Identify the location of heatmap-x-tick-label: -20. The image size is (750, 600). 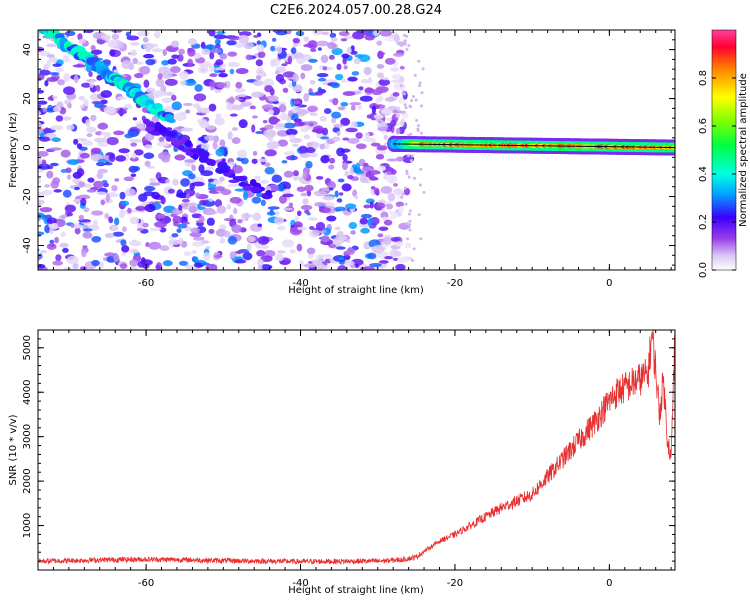
(455, 283).